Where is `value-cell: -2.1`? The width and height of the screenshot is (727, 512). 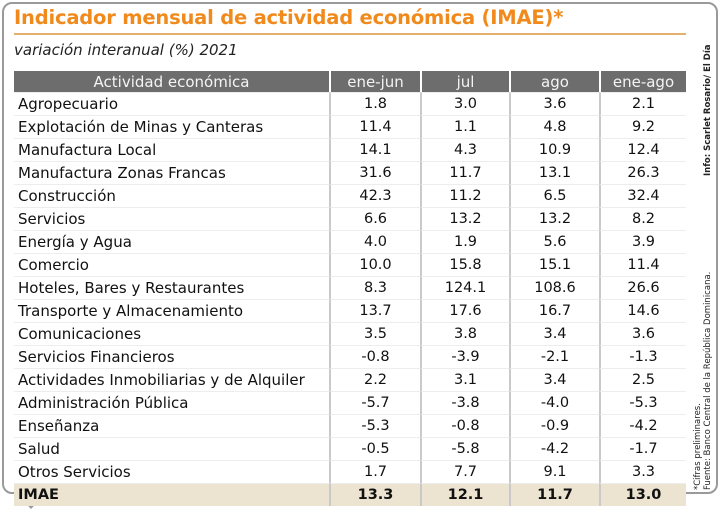 value-cell: -2.1 is located at coordinates (554, 356).